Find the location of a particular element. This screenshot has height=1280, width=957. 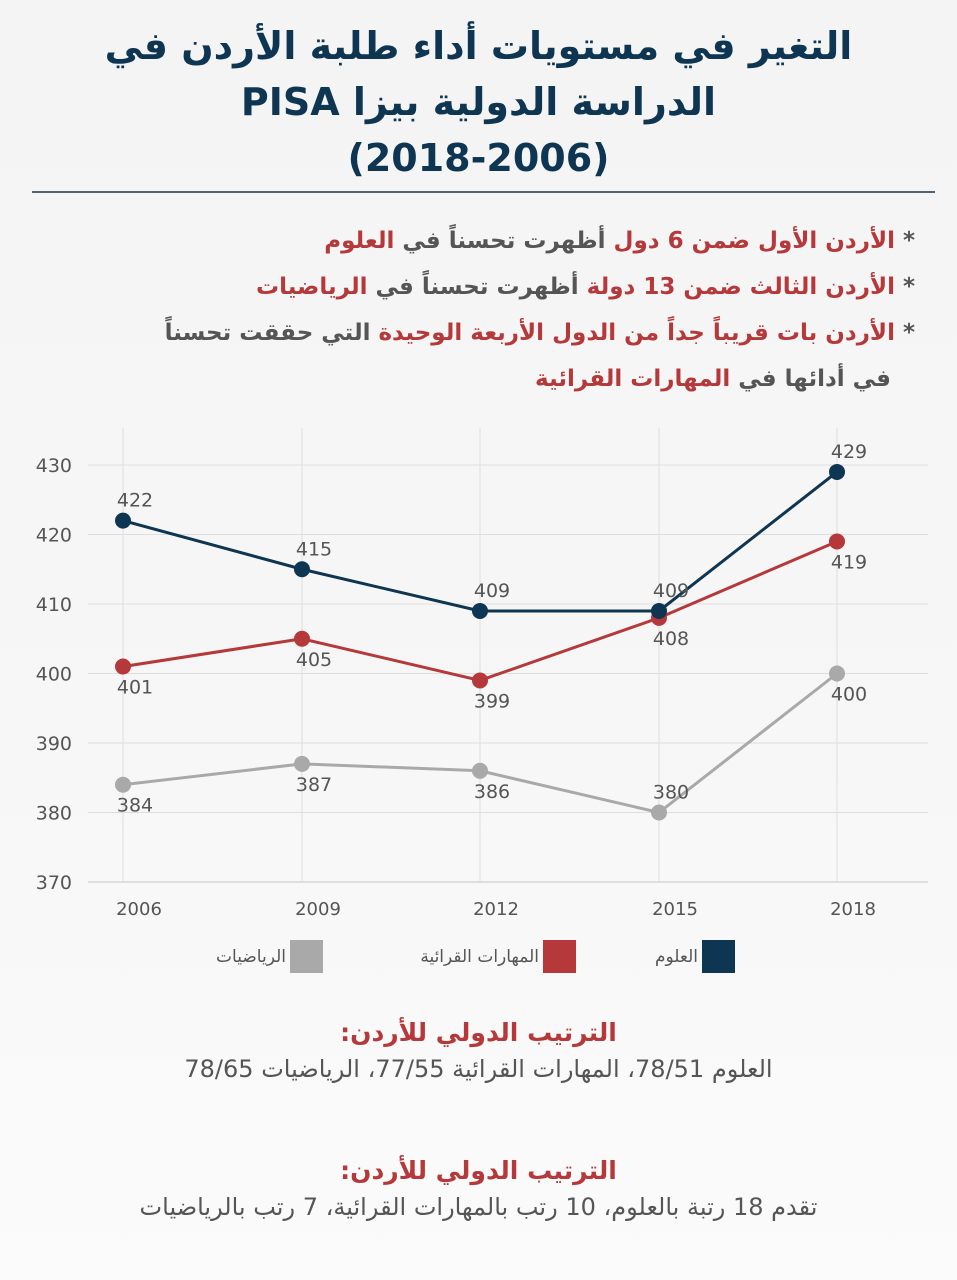

math-data-label: 380 is located at coordinates (671, 793).